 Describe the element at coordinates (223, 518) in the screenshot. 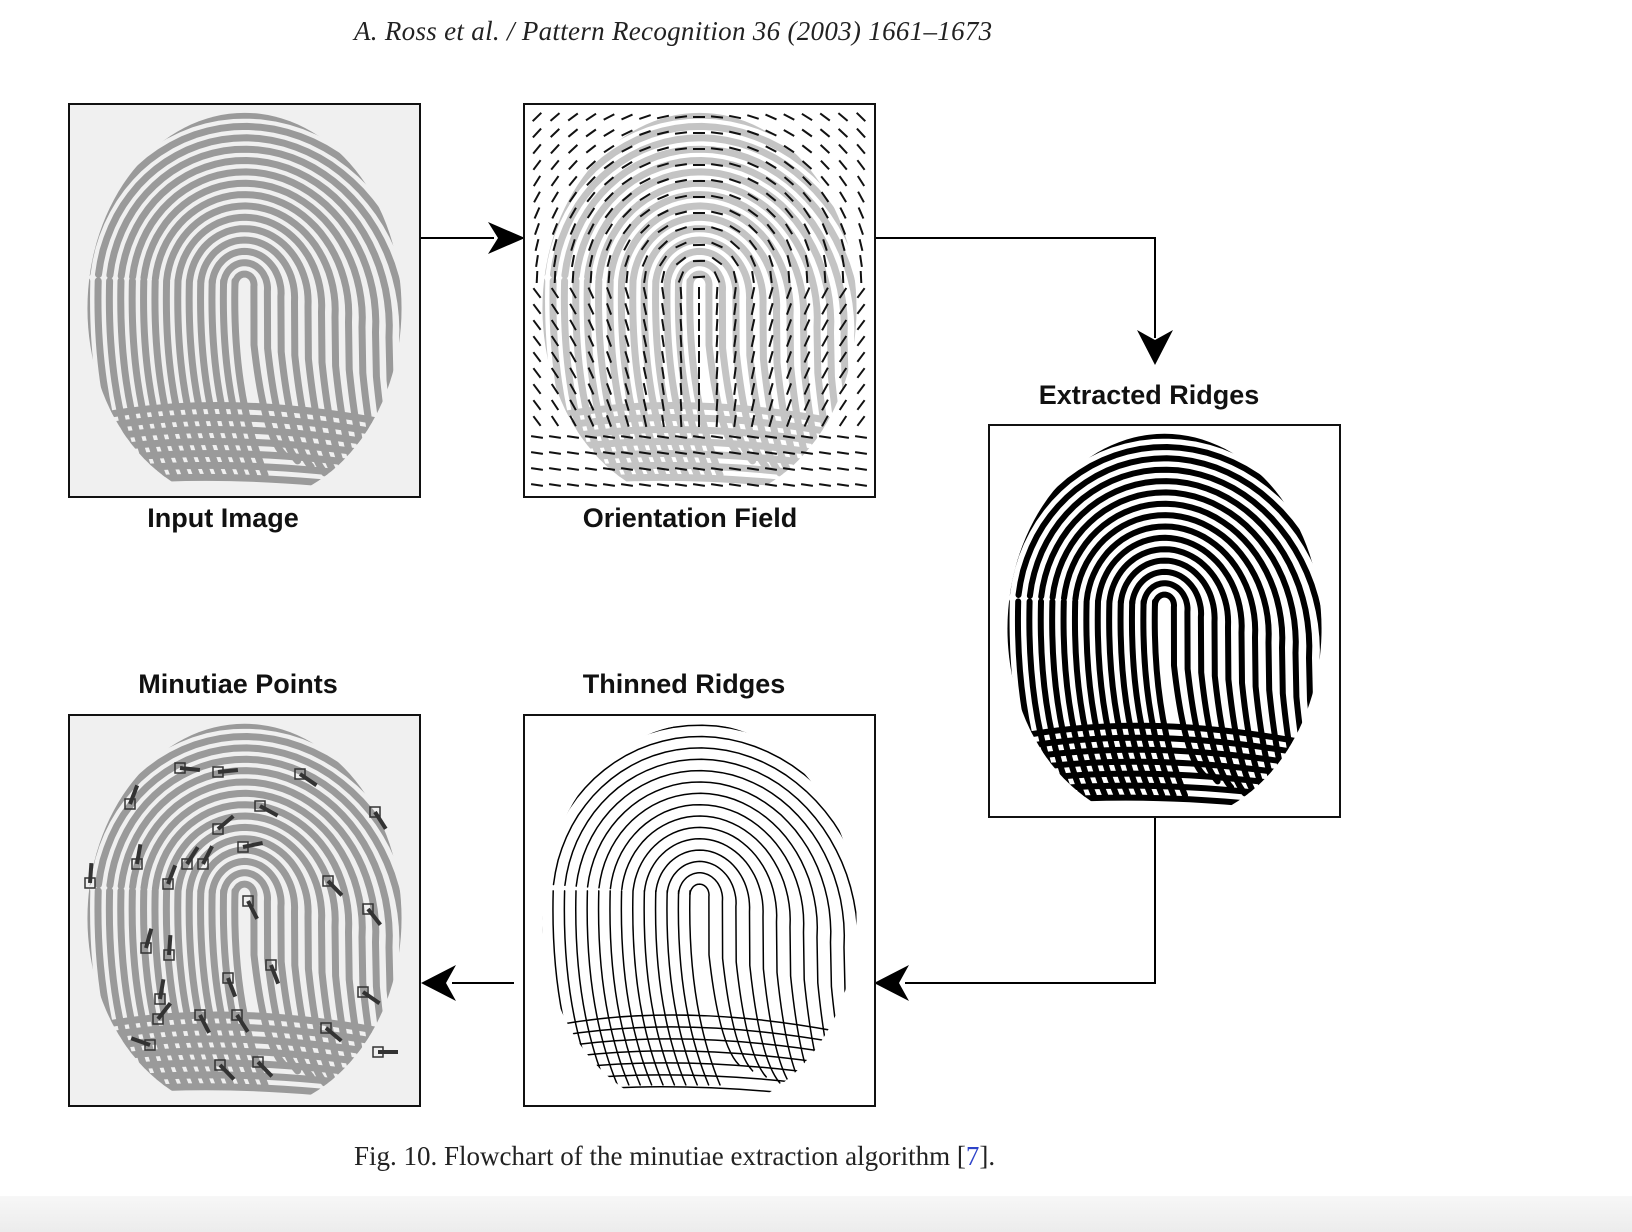

I see `input-image-label: Input Image` at that location.